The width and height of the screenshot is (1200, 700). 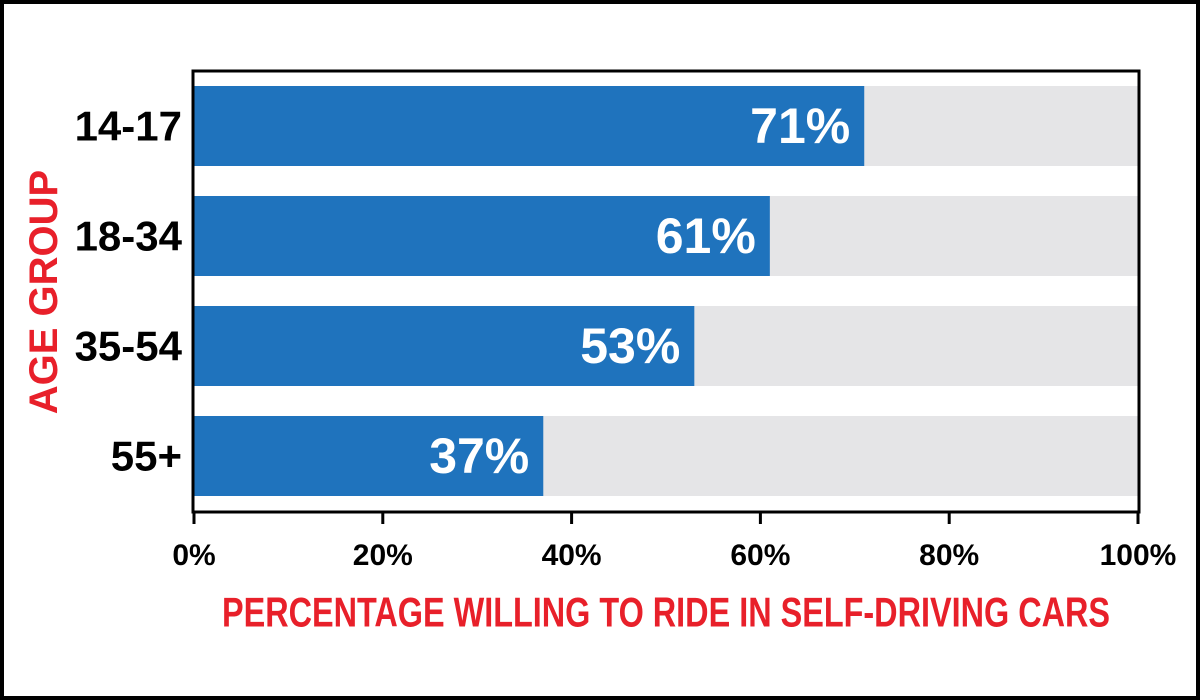 What do you see at coordinates (572, 555) in the screenshot?
I see `x-tick-label: 40%` at bounding box center [572, 555].